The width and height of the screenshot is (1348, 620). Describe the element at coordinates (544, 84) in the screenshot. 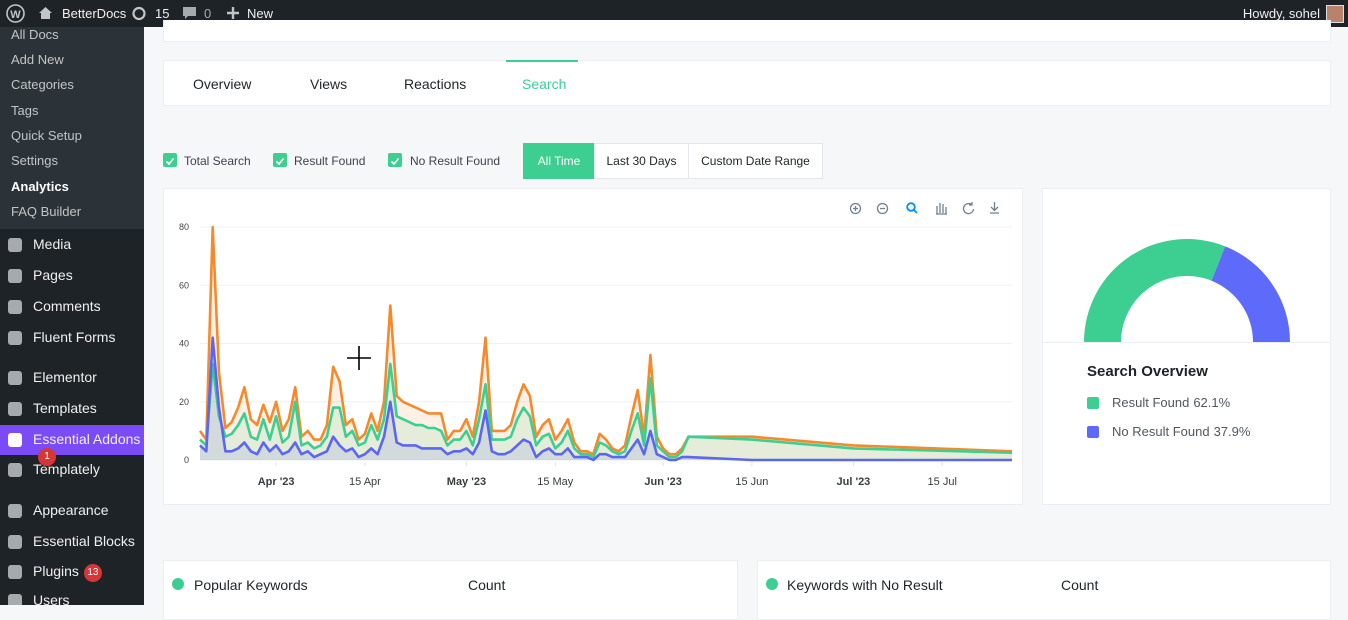

I see `tab: Search` at that location.